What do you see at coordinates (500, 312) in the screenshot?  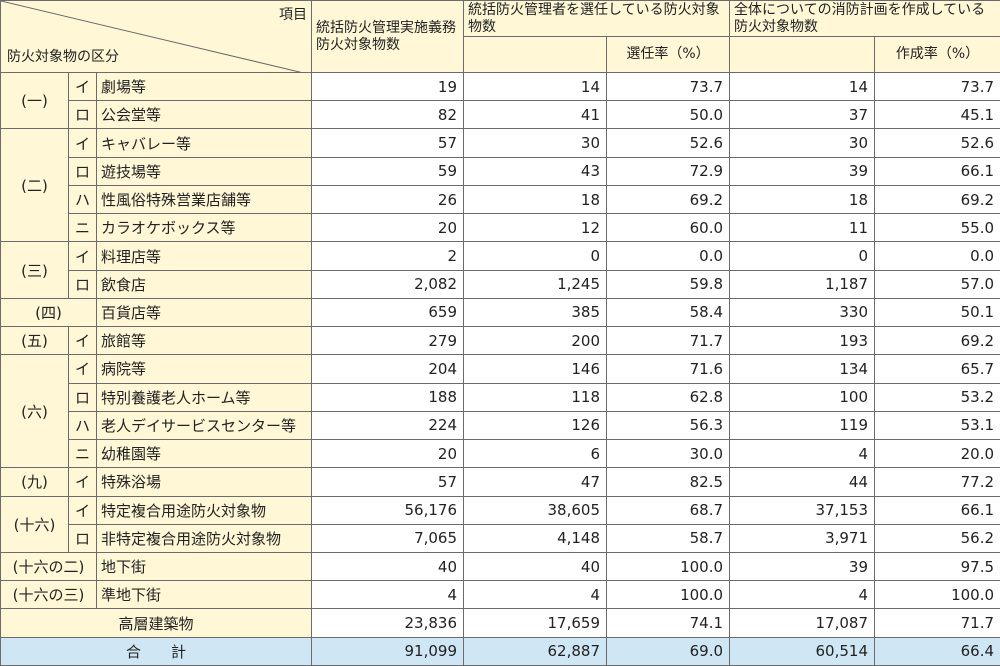 I see `table-row: (四) 百貨店等 659 385 58.4 330 50.1` at bounding box center [500, 312].